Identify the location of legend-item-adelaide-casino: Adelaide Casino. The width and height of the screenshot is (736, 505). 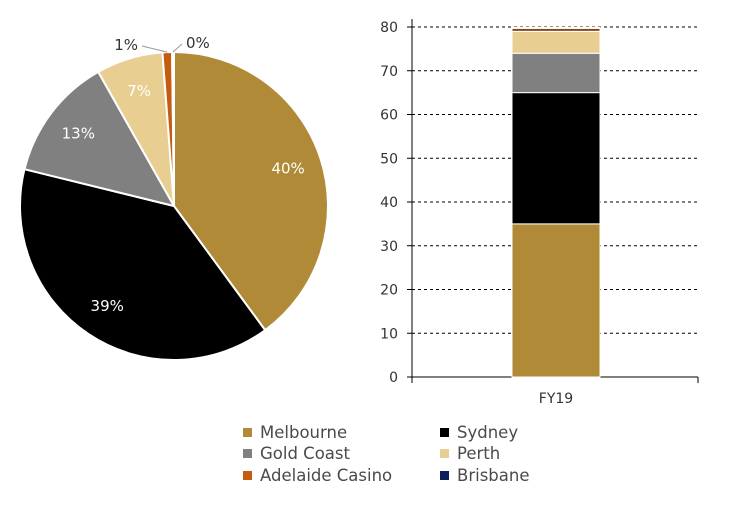
(317, 475).